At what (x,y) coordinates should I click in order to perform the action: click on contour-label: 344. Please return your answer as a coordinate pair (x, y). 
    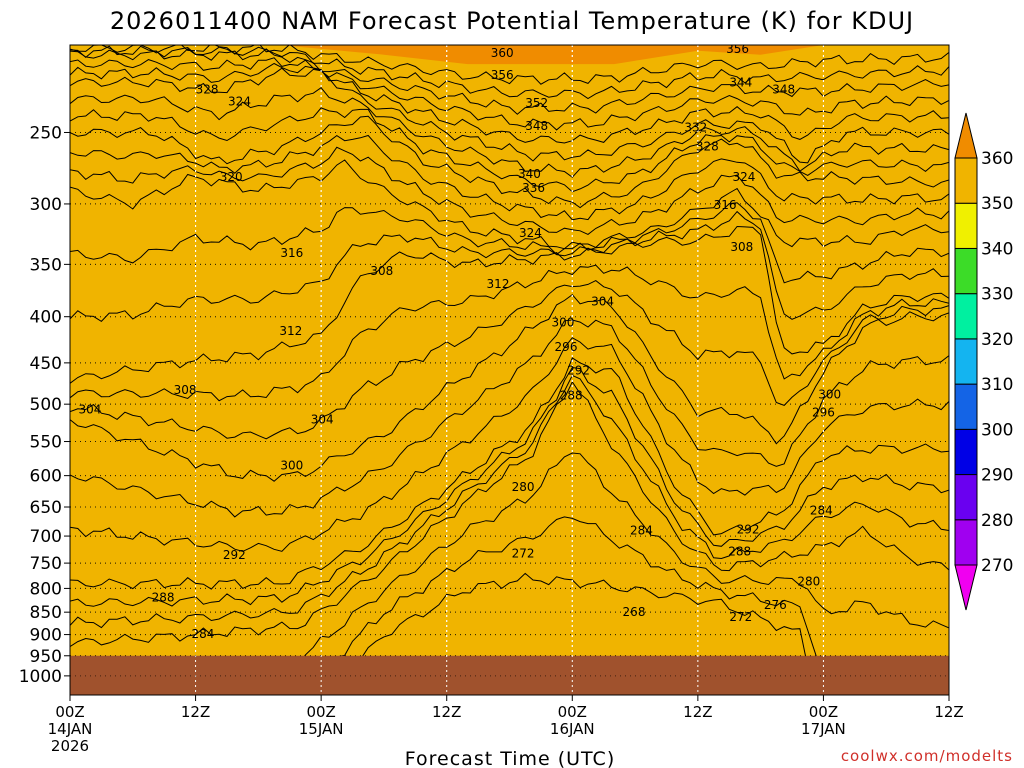
    Looking at the image, I should click on (740, 82).